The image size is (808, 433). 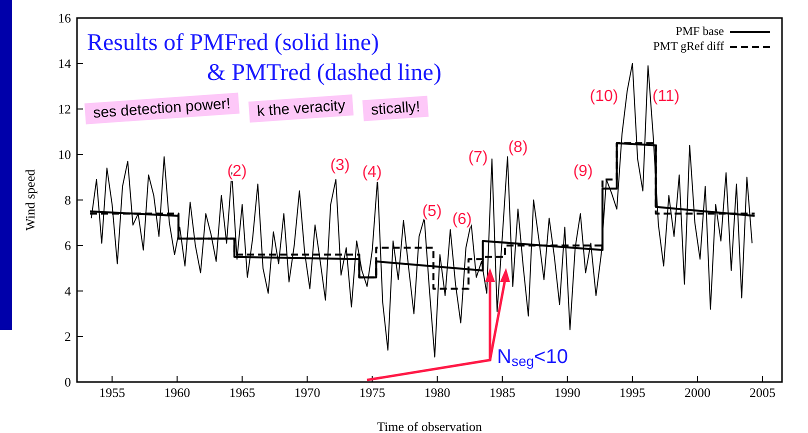 I want to click on annotation: (8), so click(x=518, y=147).